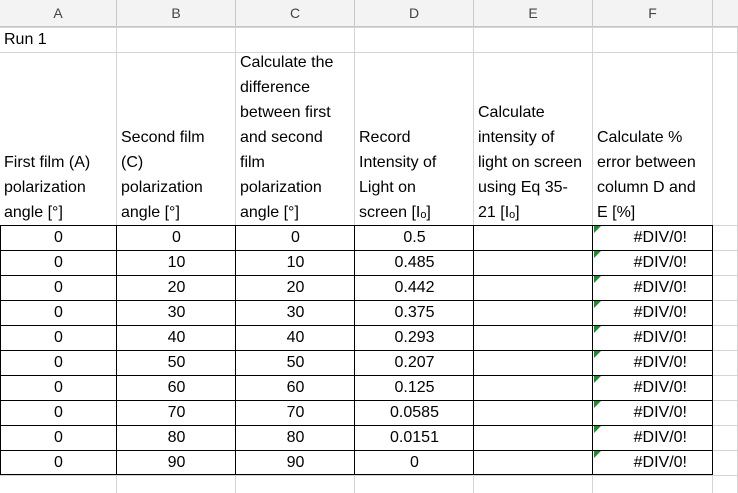  Describe the element at coordinates (414, 13) in the screenshot. I see `column-header-d: D` at that location.